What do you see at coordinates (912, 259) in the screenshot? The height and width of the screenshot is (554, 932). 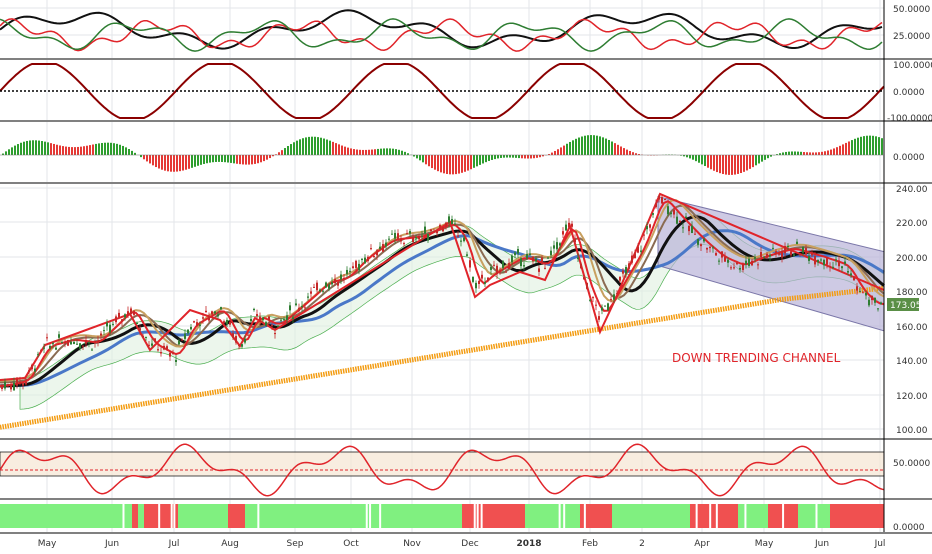 I see `price-tick-label: 200.00` at bounding box center [912, 259].